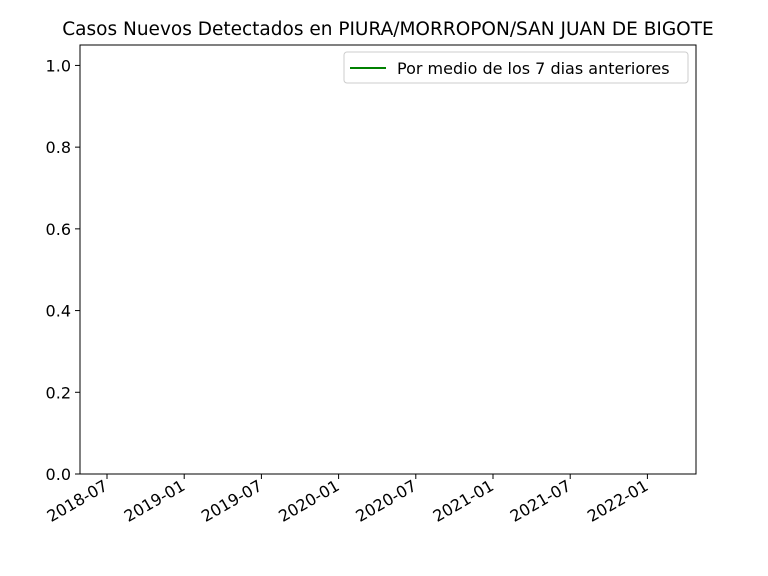 The image size is (768, 576). Describe the element at coordinates (385, 501) in the screenshot. I see `x-tick-label: 2020-07` at that location.